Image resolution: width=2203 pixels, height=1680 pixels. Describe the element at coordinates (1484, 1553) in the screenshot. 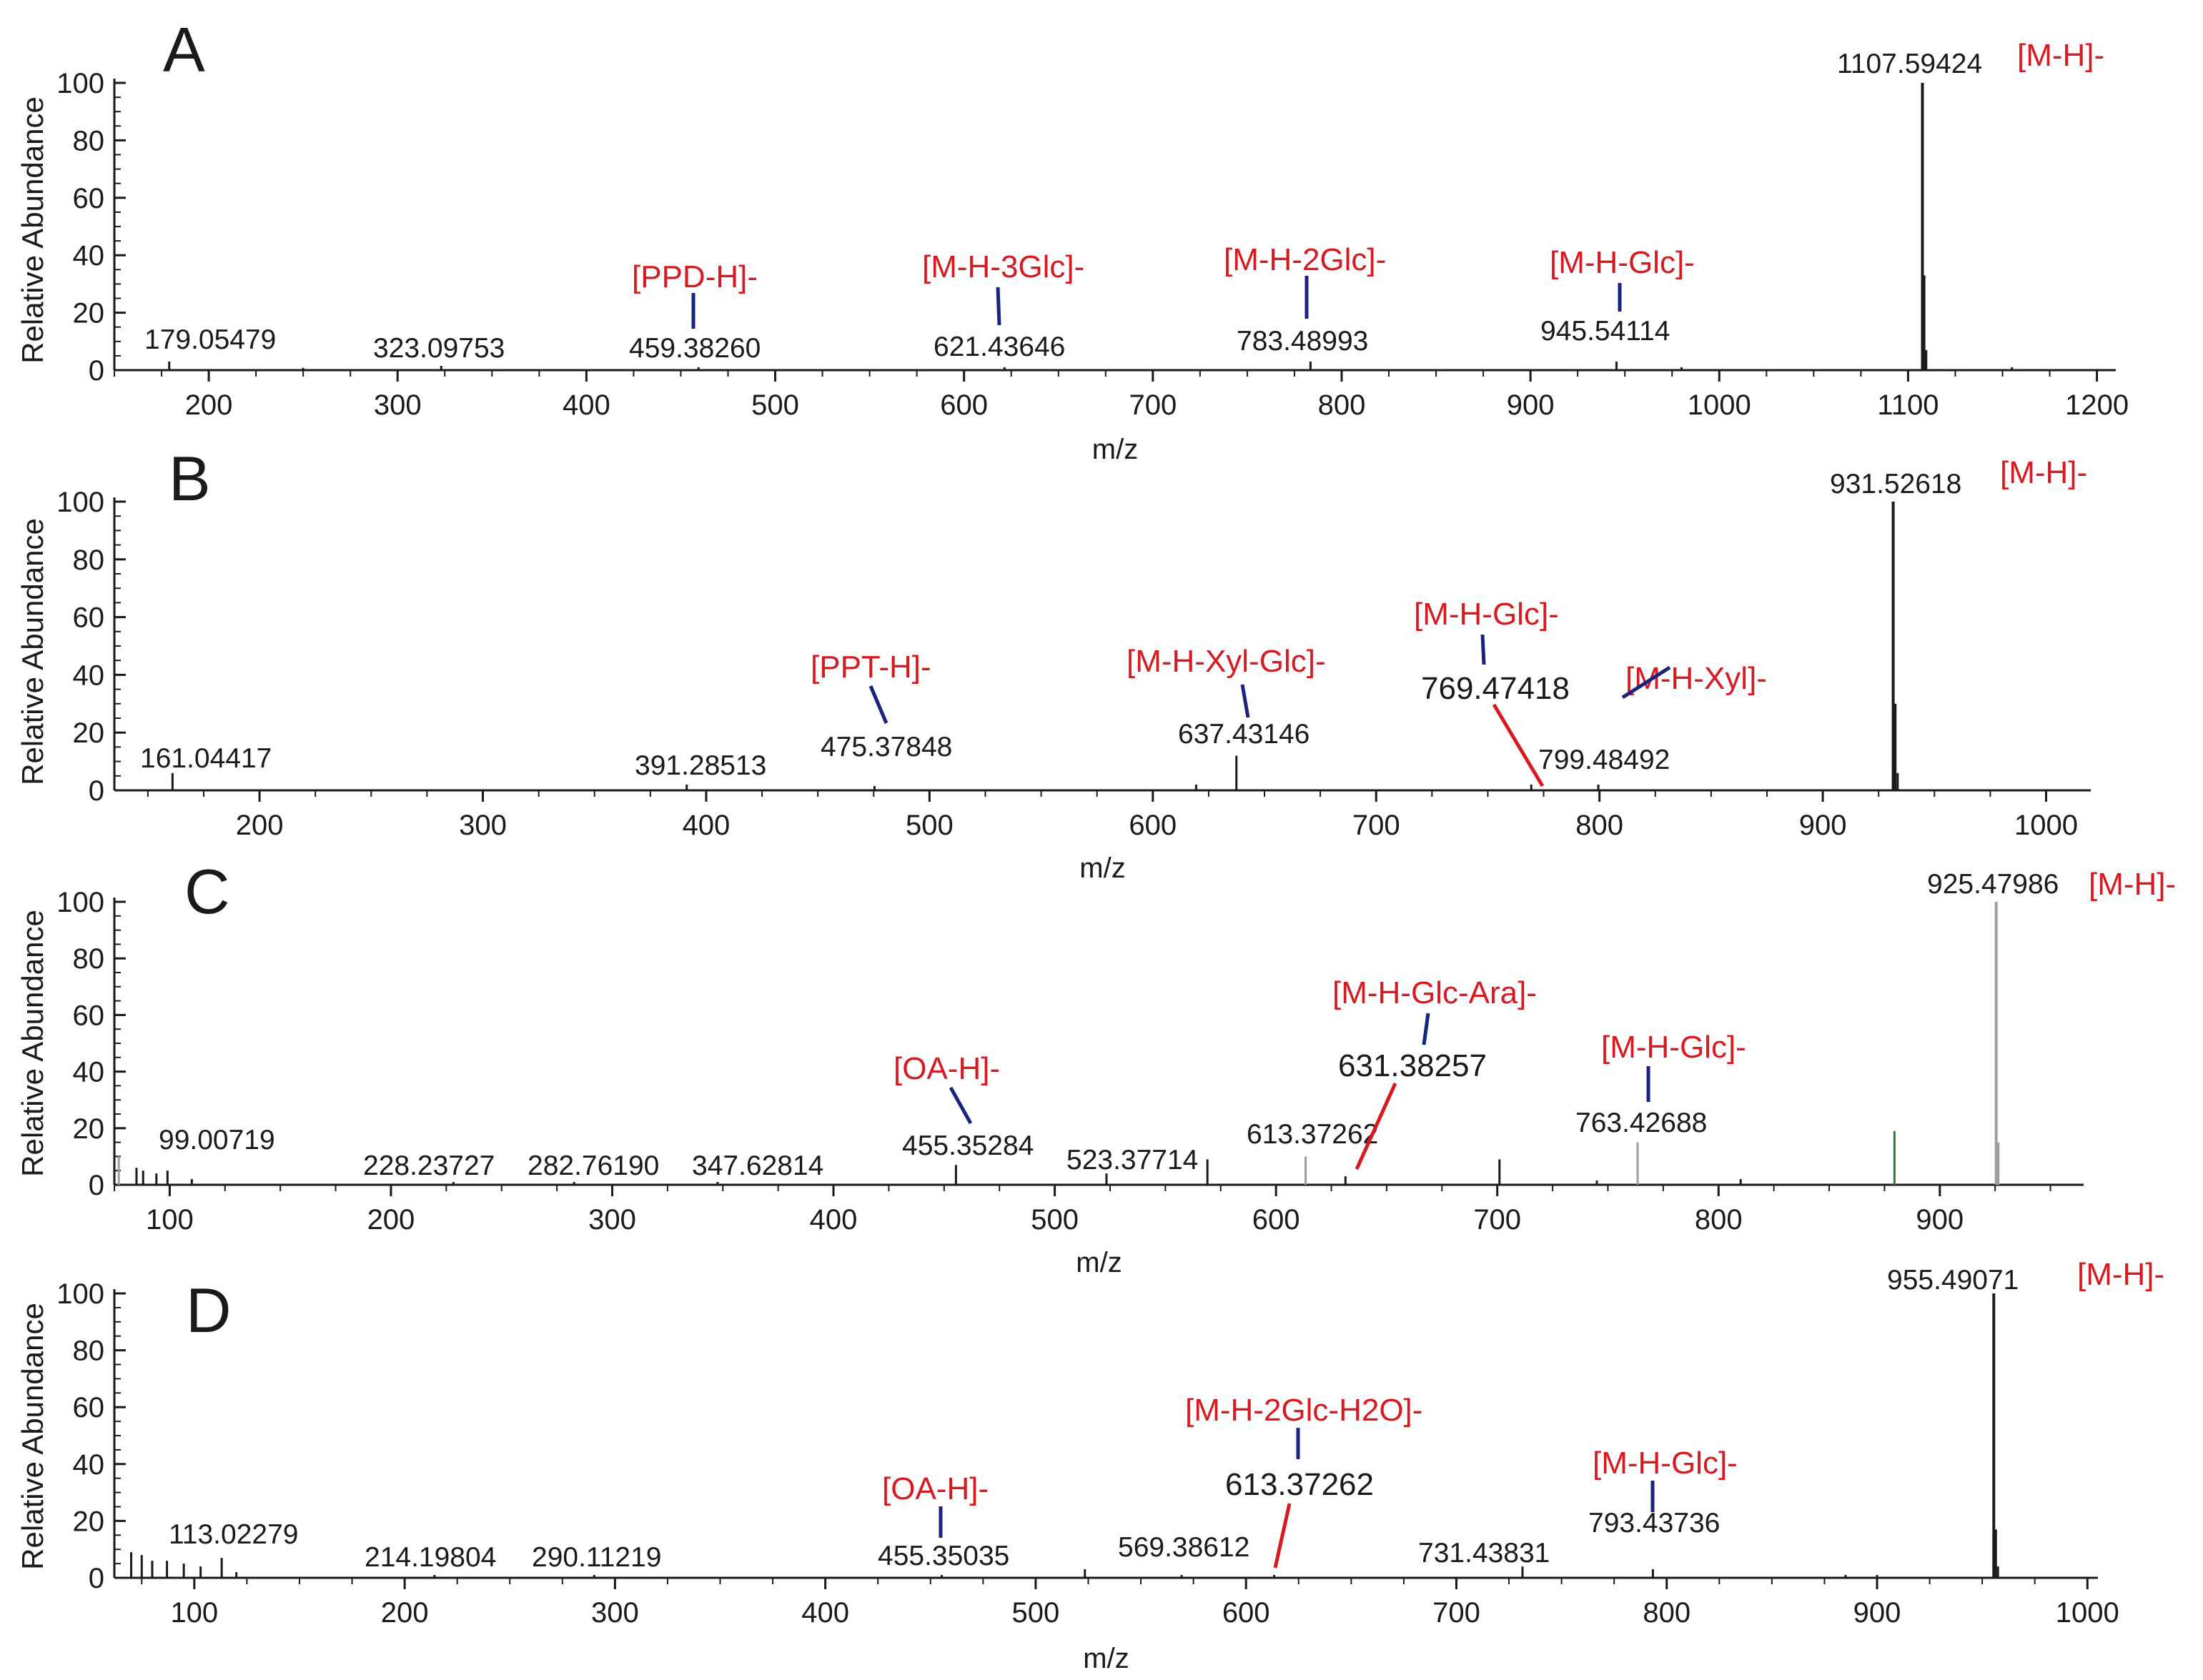

I see `peak-label: 731.43831` at that location.